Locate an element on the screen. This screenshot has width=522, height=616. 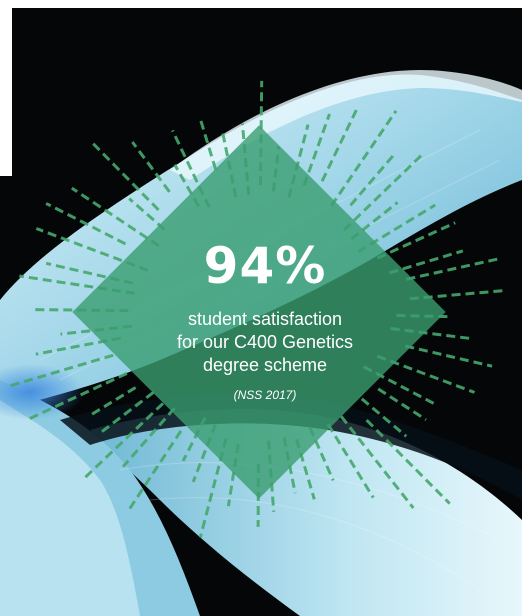
stat-value: 94% is located at coordinates (265, 266).